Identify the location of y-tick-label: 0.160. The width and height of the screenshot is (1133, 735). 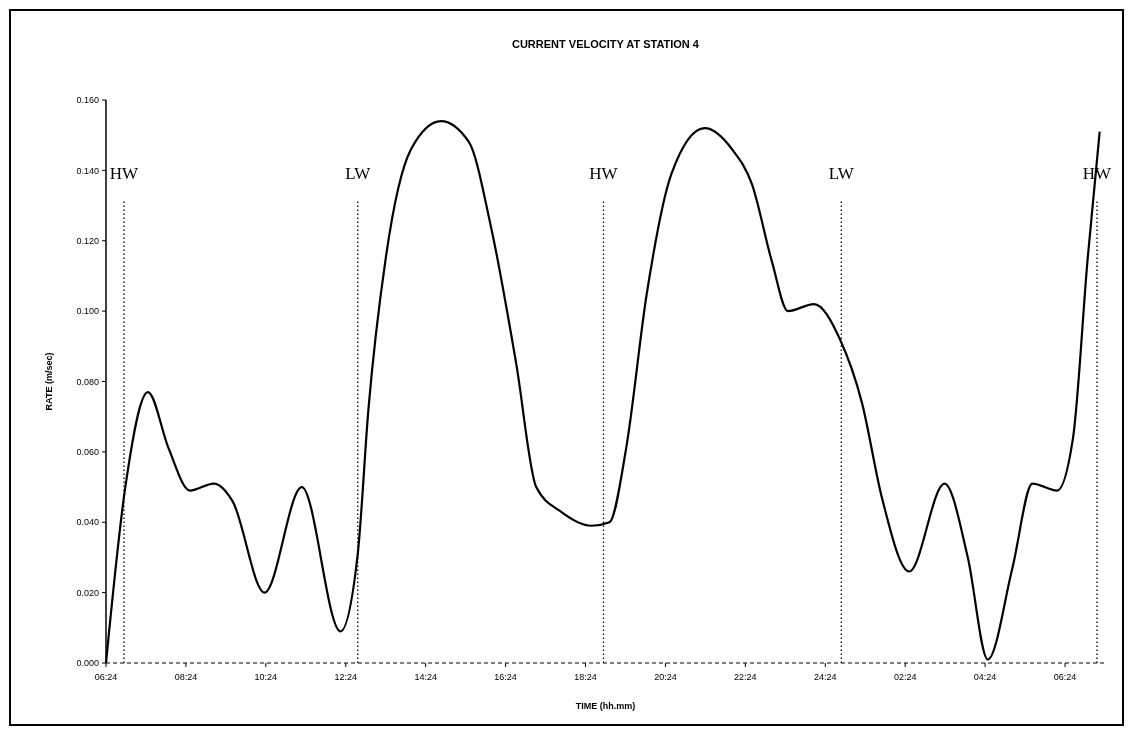
(87, 100).